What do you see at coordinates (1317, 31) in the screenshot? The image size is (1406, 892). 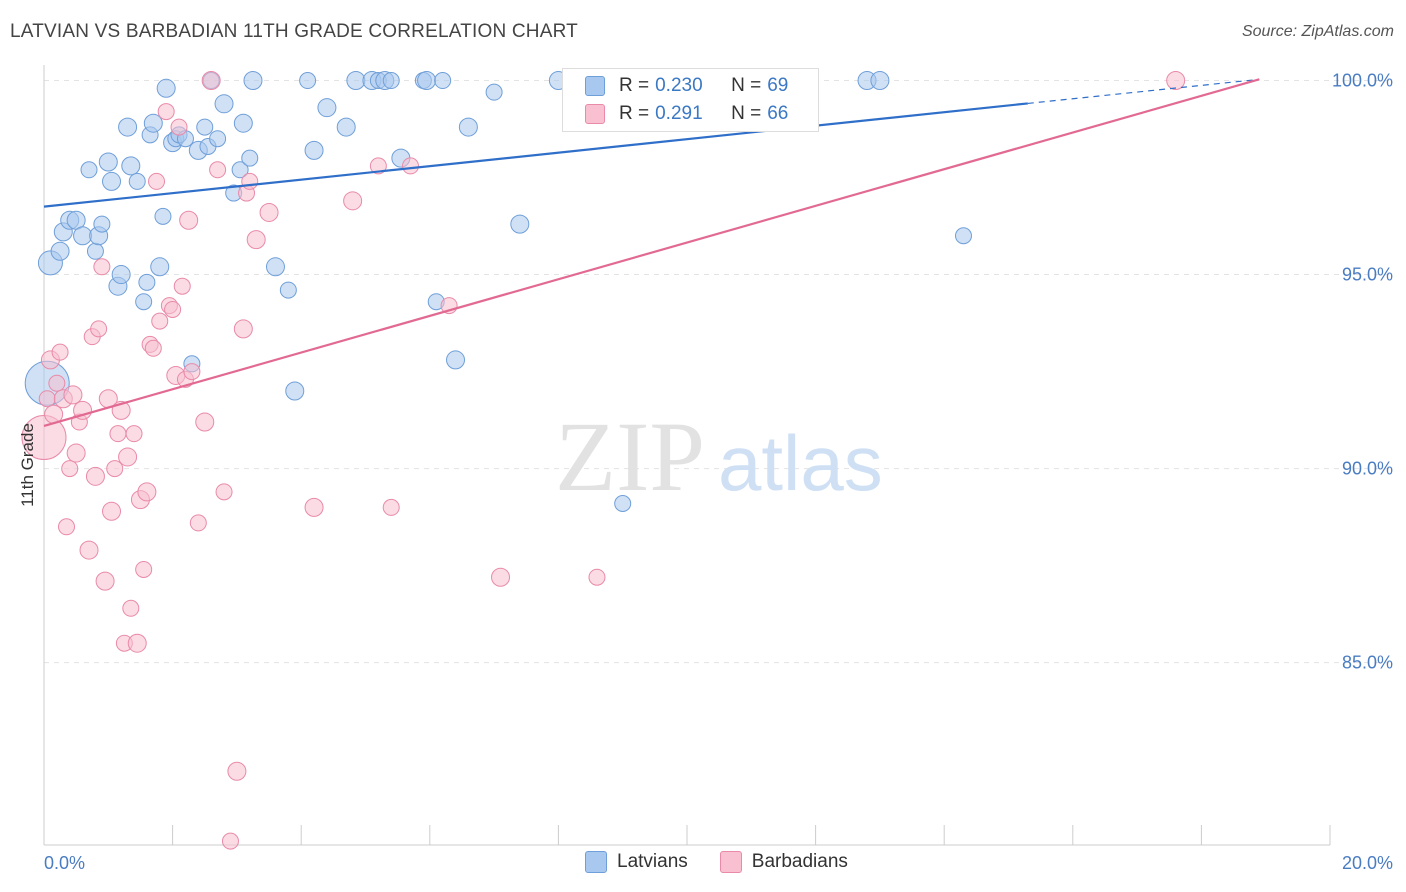 I see `source-note: Source: ZipAtlas.com` at bounding box center [1317, 31].